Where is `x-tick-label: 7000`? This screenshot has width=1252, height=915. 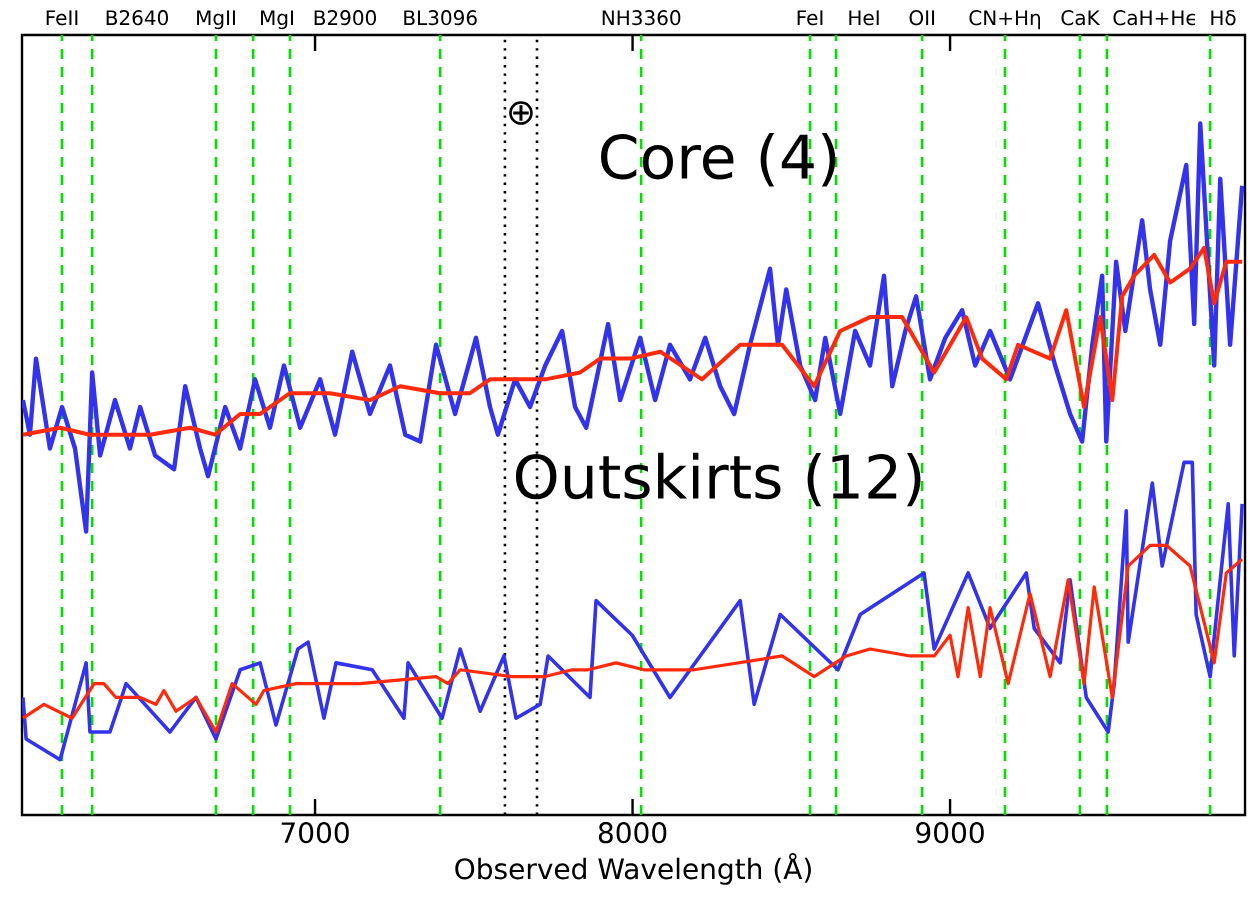
x-tick-label: 7000 is located at coordinates (315, 833).